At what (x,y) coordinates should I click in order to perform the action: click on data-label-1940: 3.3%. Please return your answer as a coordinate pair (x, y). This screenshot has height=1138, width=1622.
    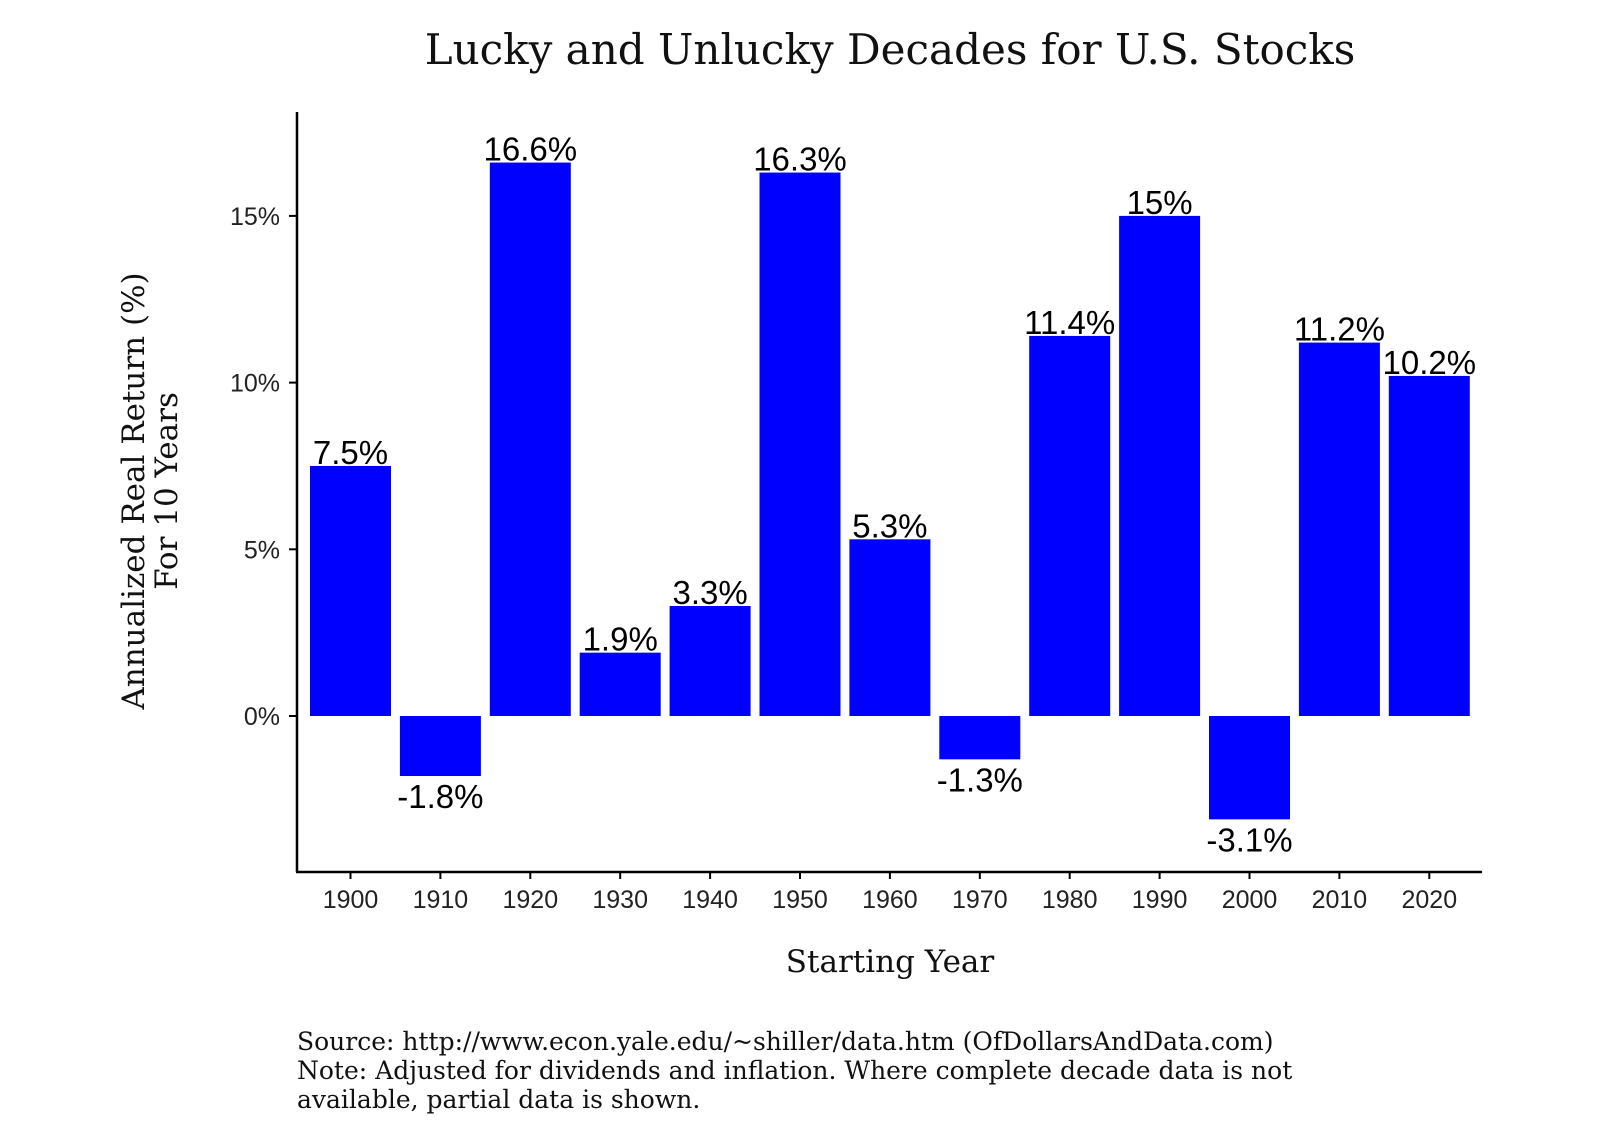
    Looking at the image, I should click on (709, 592).